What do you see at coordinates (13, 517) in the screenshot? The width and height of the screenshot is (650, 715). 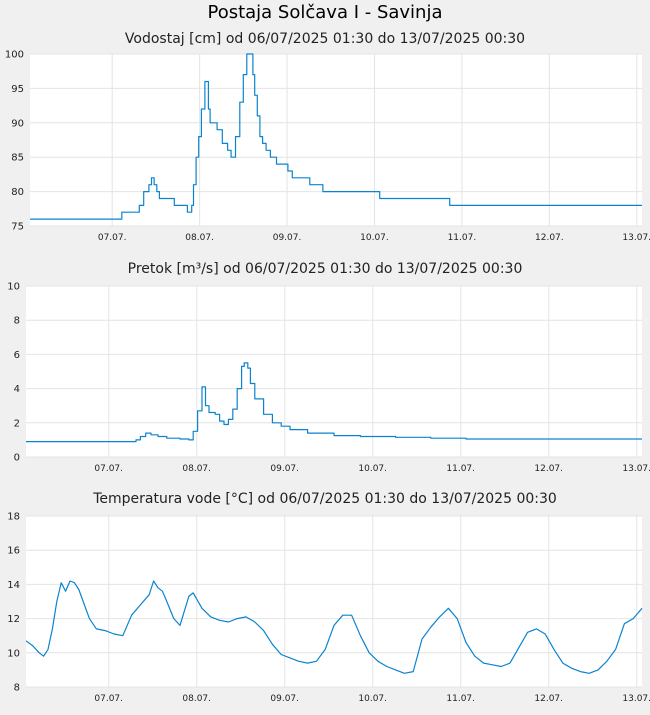 I see `water-temperature-y-tick-label: 18` at bounding box center [13, 517].